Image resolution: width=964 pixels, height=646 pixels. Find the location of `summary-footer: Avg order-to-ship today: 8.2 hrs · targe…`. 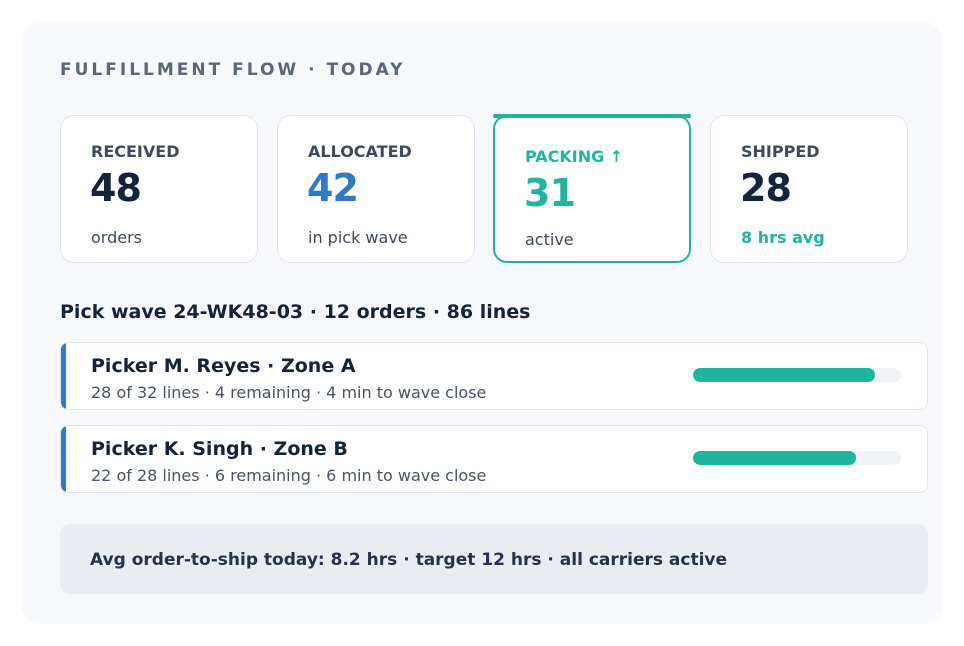

summary-footer: Avg order-to-ship today: 8.2 hrs · targe… is located at coordinates (494, 559).